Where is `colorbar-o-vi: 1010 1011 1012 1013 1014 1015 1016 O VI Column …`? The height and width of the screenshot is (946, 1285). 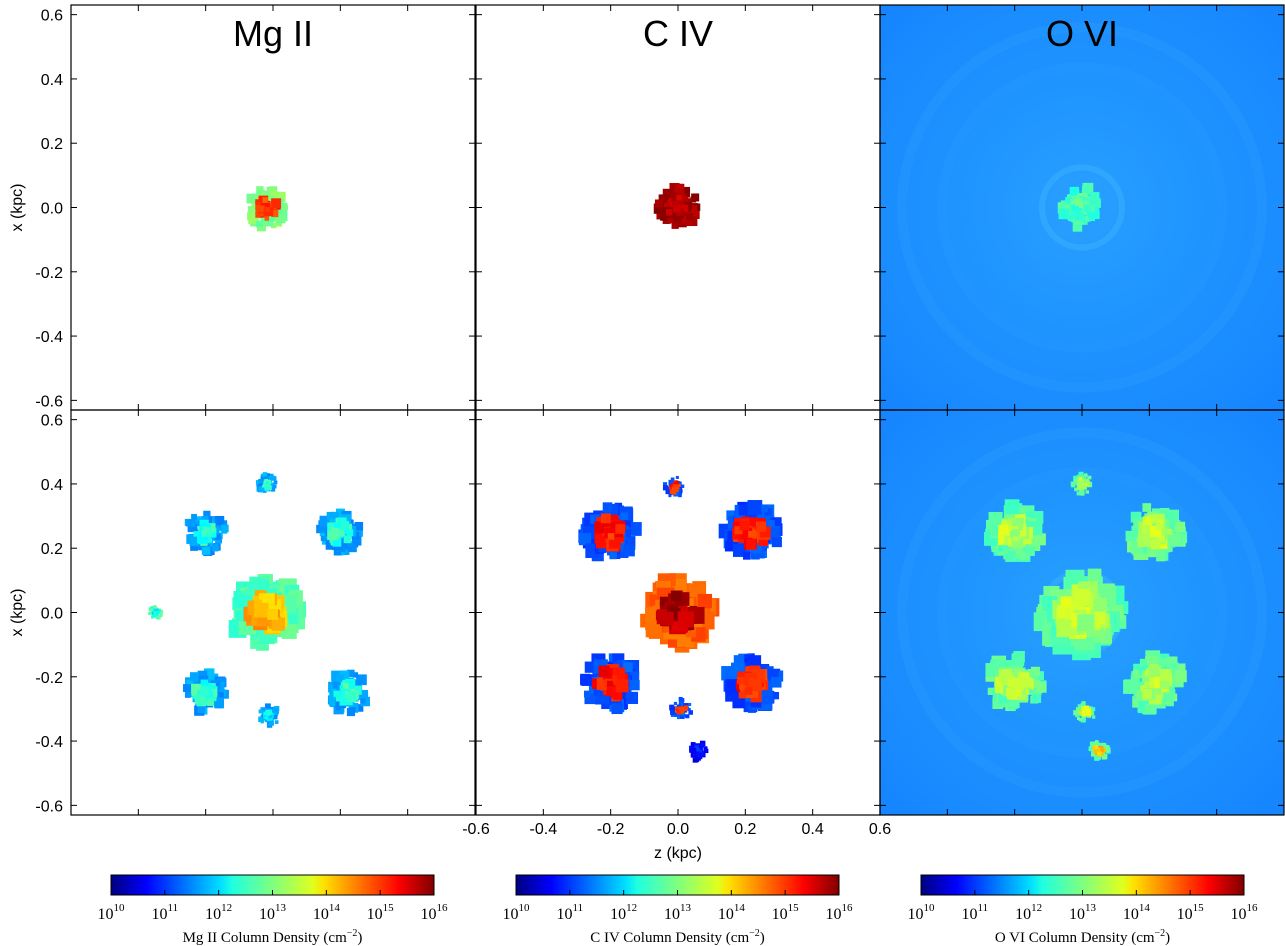 colorbar-o-vi: 1010 1011 1012 1013 1014 1015 1016 O VI Column … is located at coordinates (1083, 910).